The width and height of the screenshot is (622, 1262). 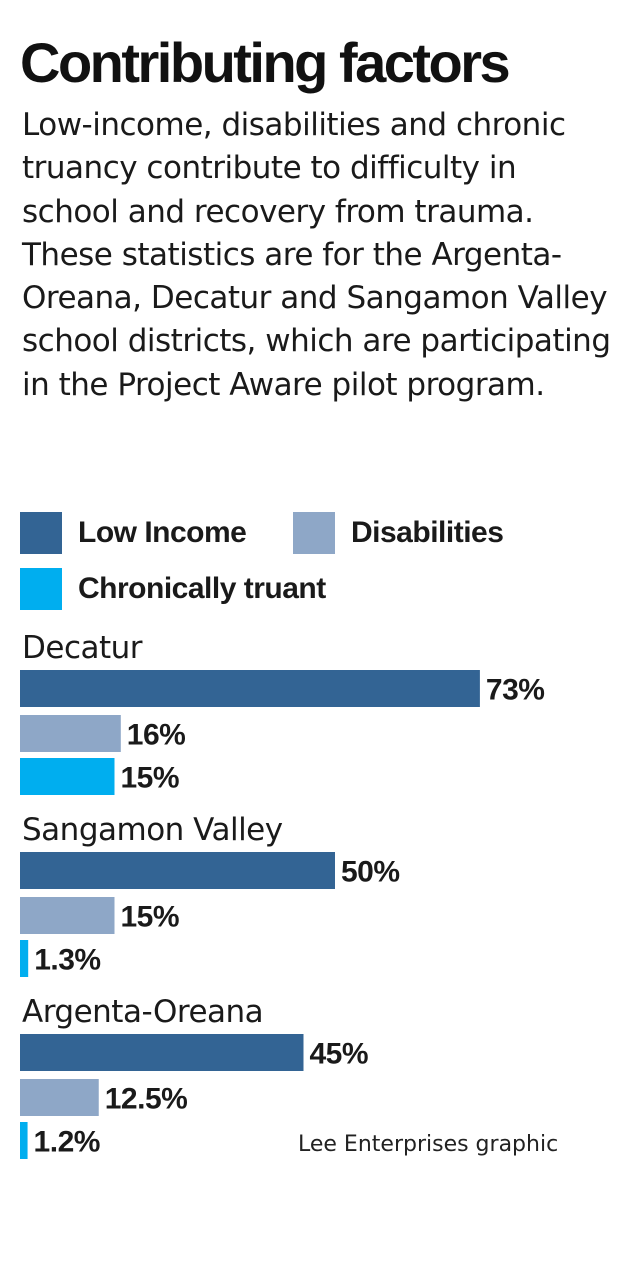 I want to click on bar-decatur-disabilities, so click(x=70, y=733).